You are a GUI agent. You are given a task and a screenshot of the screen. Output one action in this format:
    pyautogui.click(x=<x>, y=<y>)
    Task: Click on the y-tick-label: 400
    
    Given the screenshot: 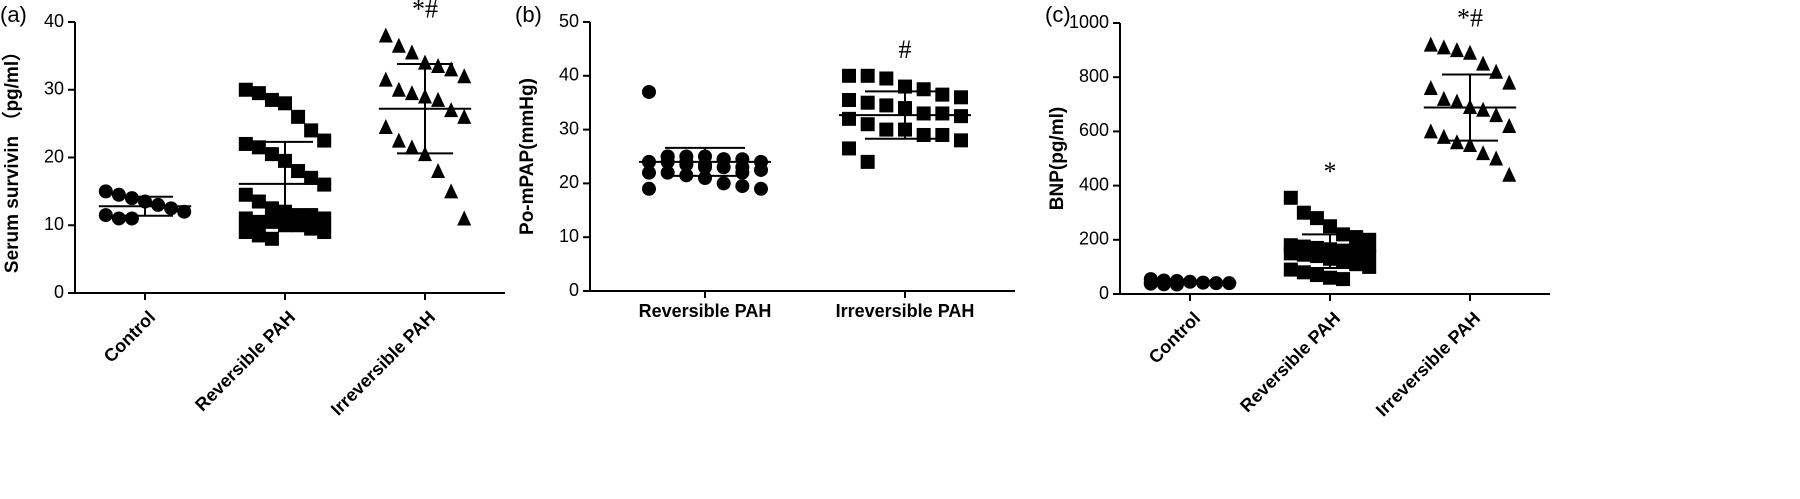 What is the action you would take?
    pyautogui.click(x=1094, y=184)
    